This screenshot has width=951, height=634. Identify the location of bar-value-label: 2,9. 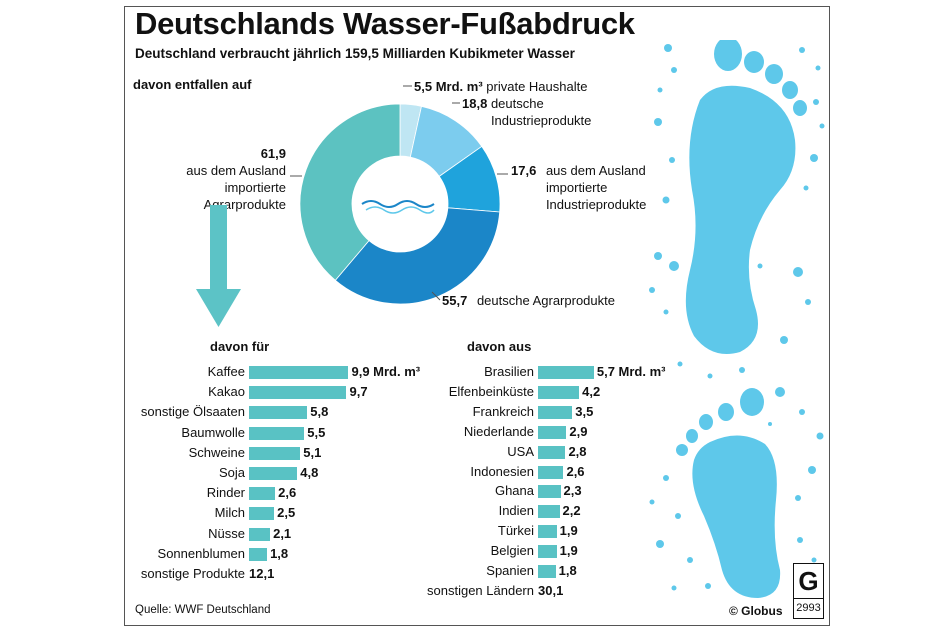
(578, 431).